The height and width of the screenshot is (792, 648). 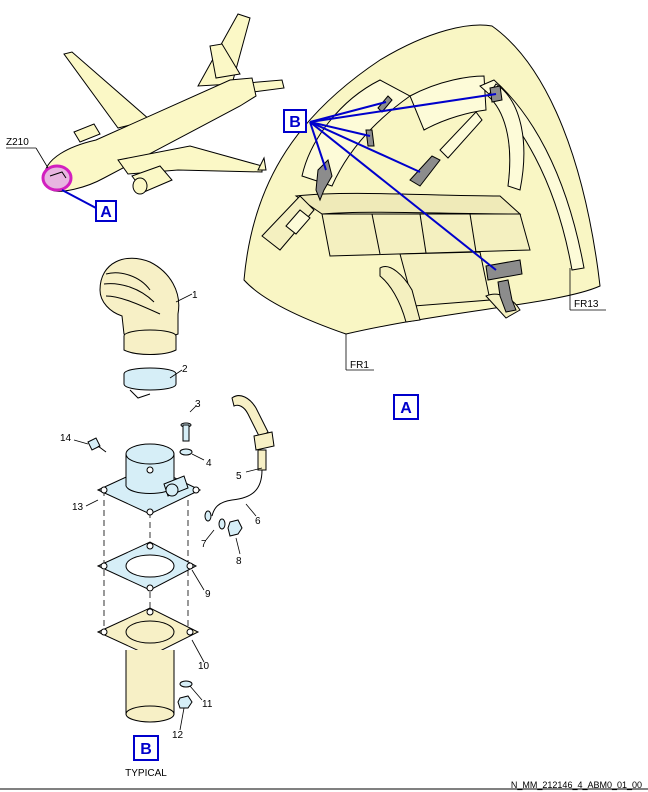 What do you see at coordinates (235, 528) in the screenshot?
I see `item-8-nut` at bounding box center [235, 528].